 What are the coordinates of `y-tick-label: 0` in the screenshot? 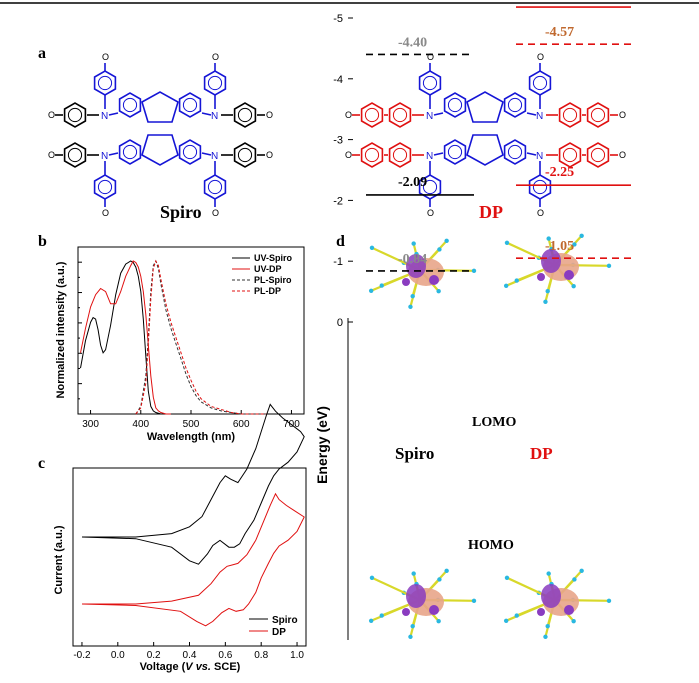 It's located at (340, 323).